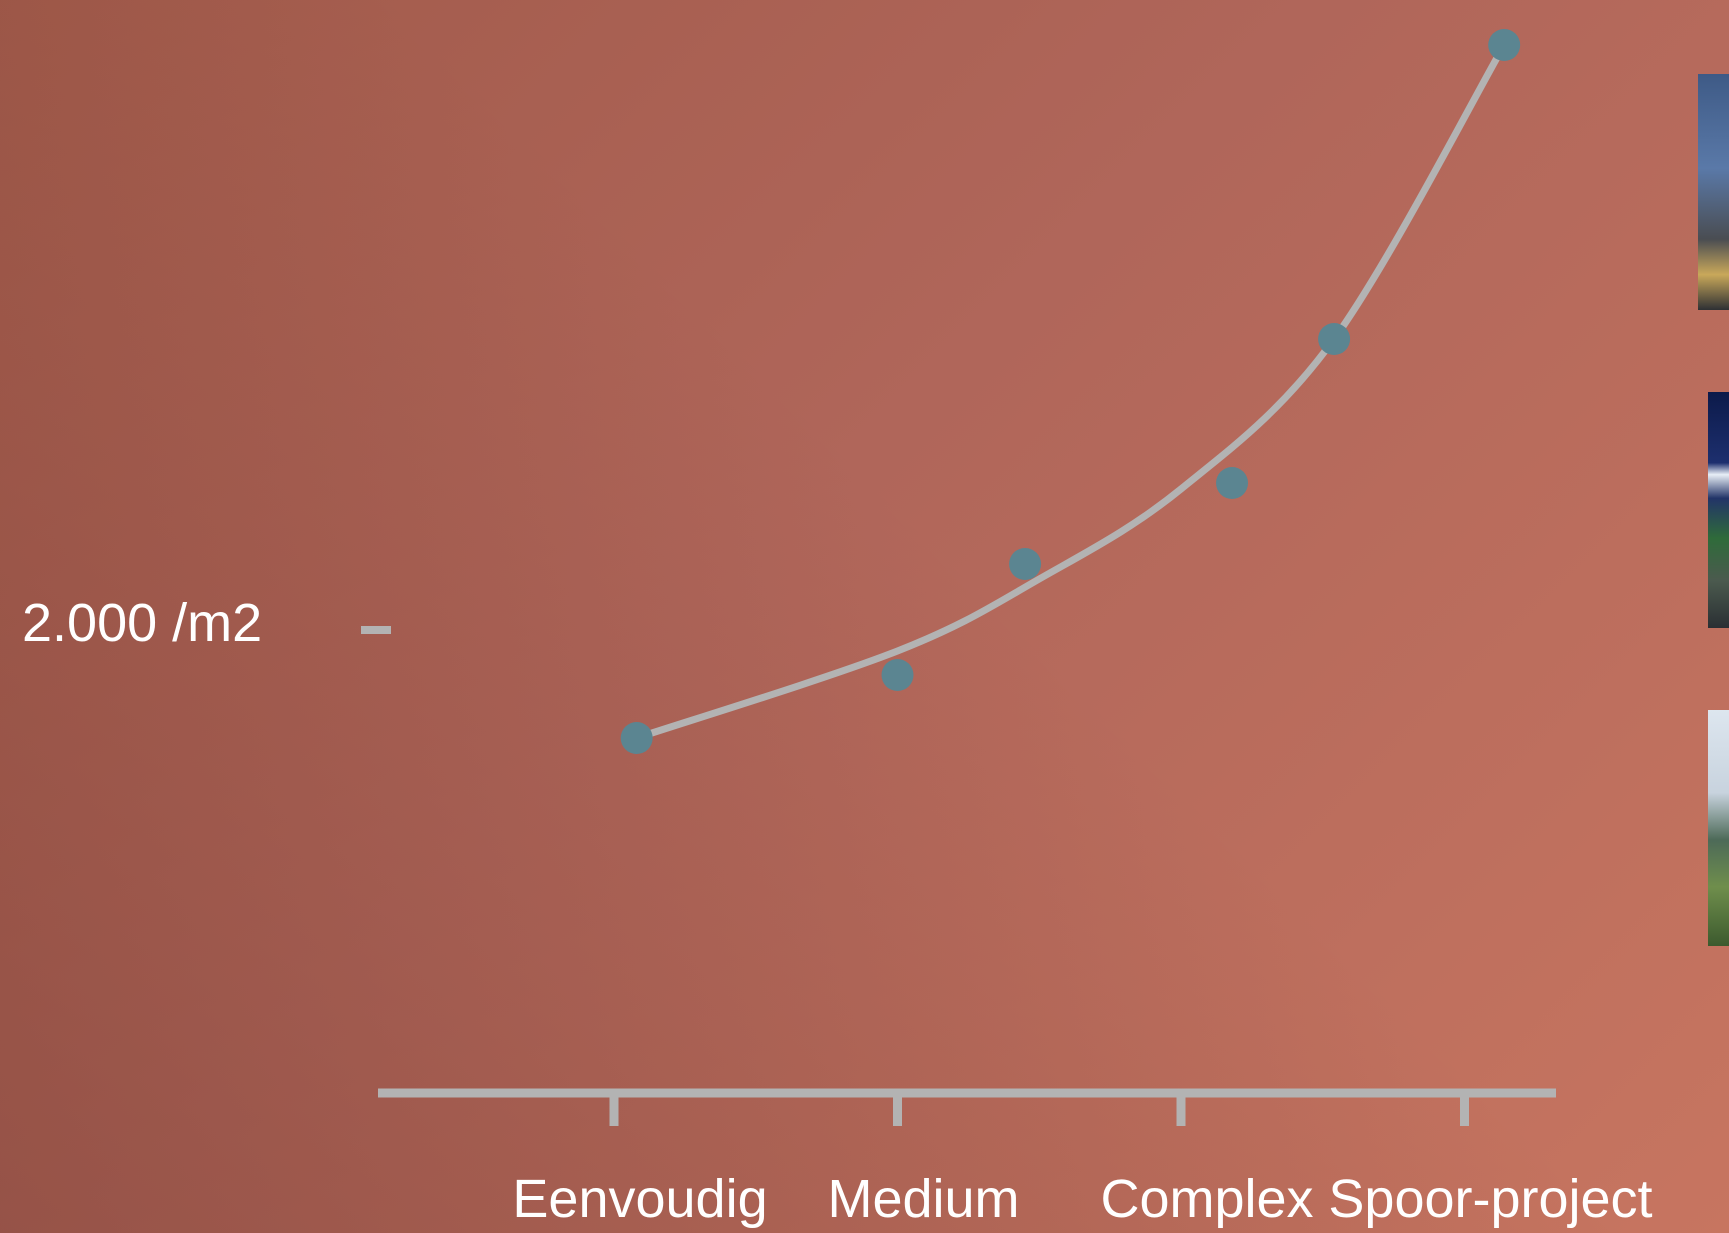 The image size is (1729, 1233). What do you see at coordinates (639, 1199) in the screenshot?
I see `x-tick-label-1: Eenvoudig` at bounding box center [639, 1199].